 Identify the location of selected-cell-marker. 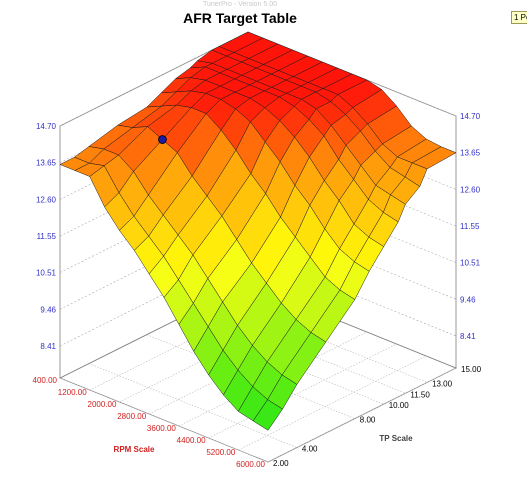
(162, 139).